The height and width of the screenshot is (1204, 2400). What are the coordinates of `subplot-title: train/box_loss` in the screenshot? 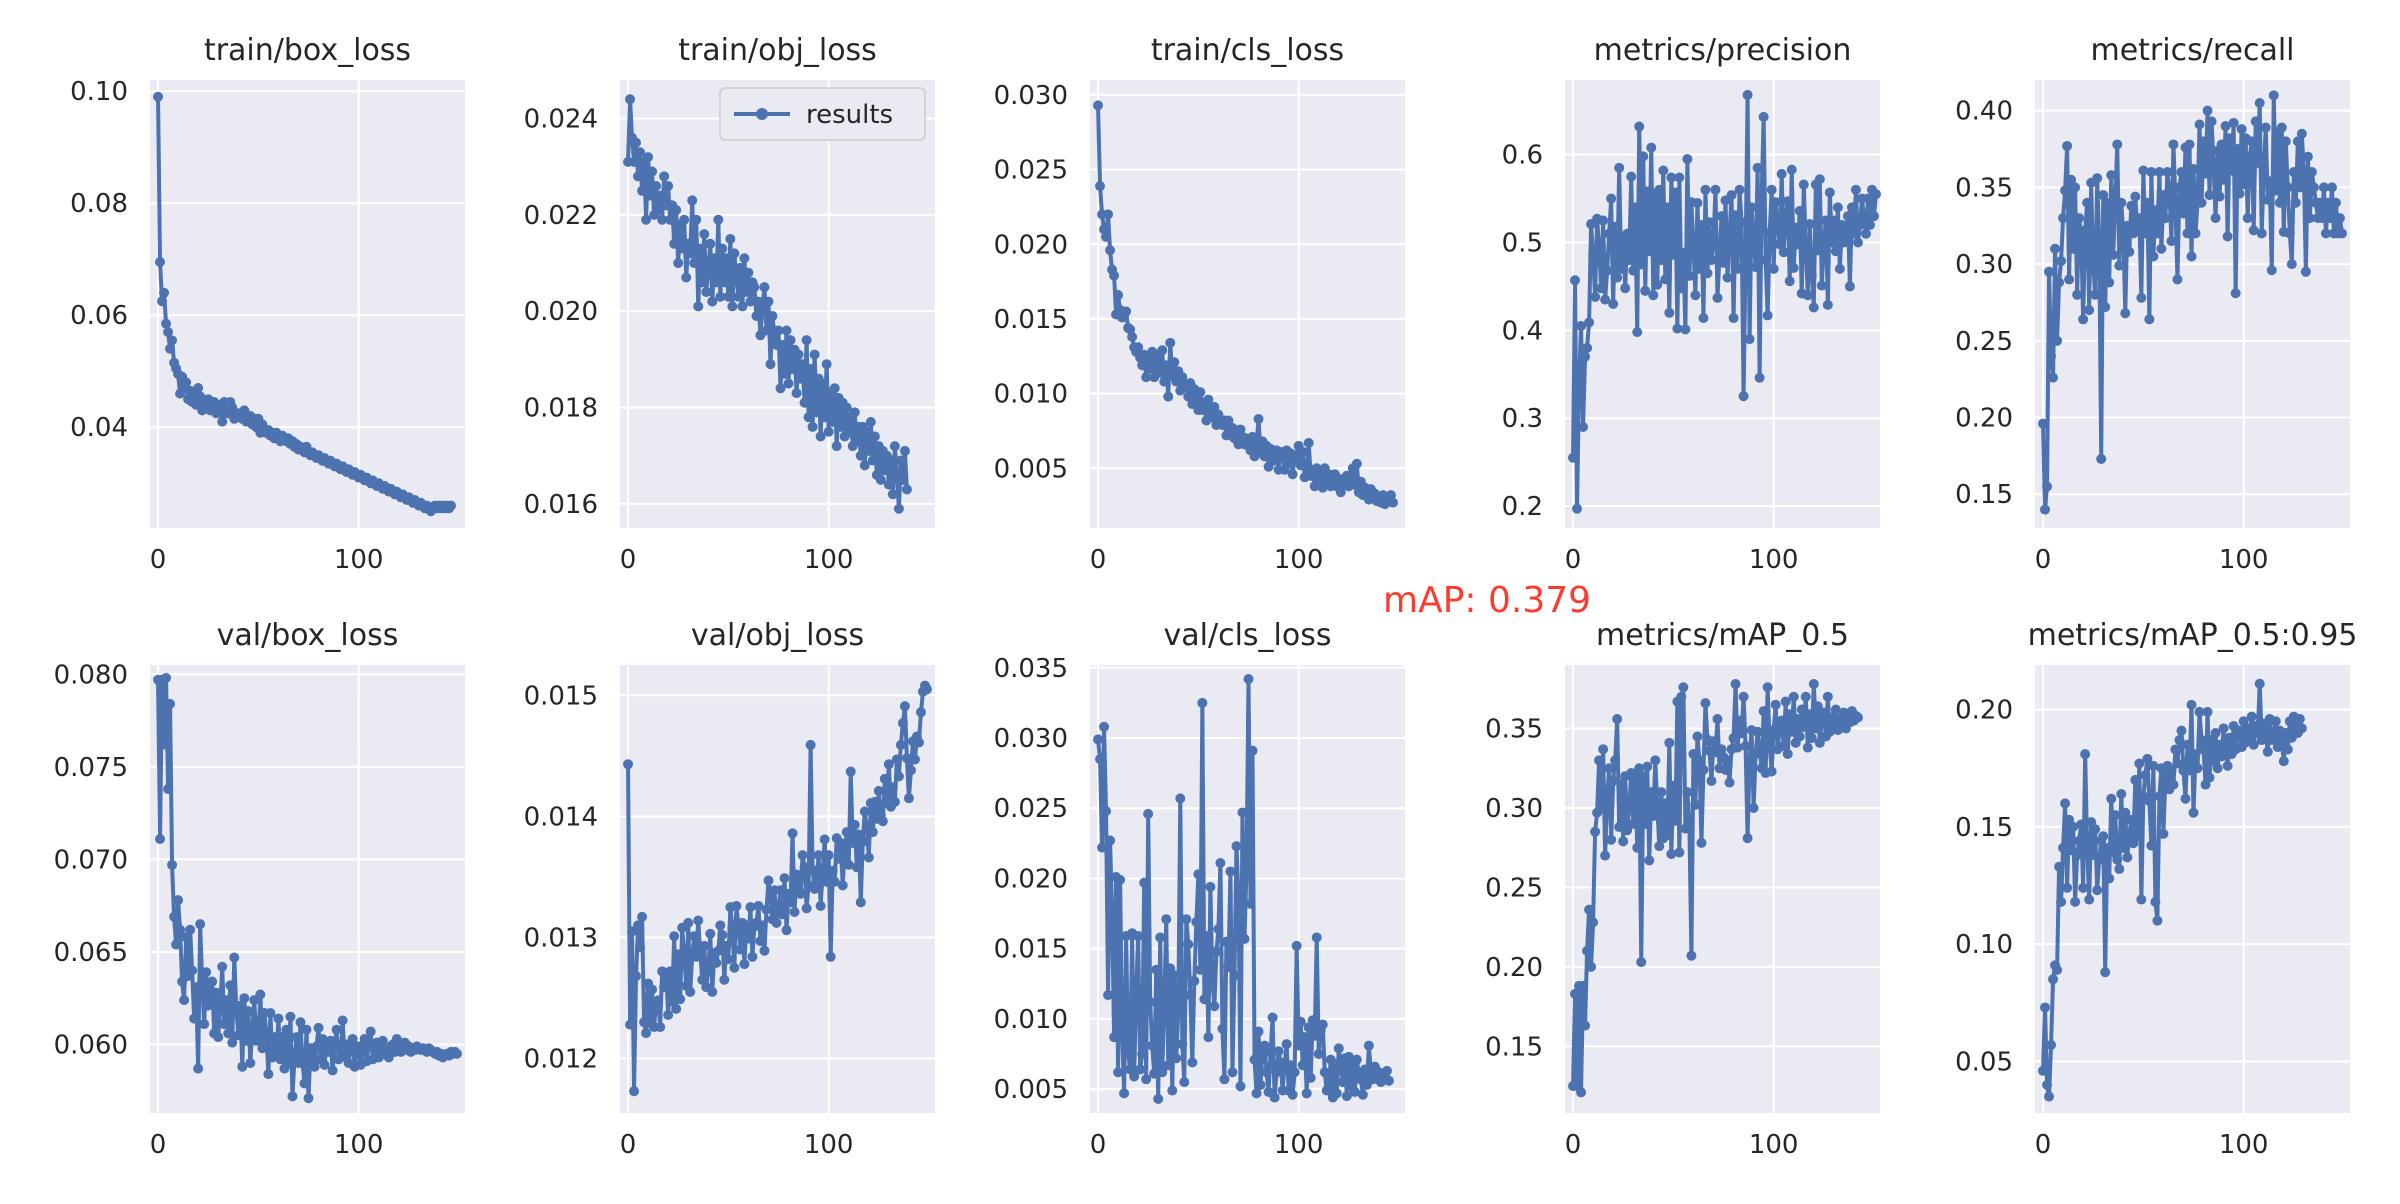 It's located at (307, 50).